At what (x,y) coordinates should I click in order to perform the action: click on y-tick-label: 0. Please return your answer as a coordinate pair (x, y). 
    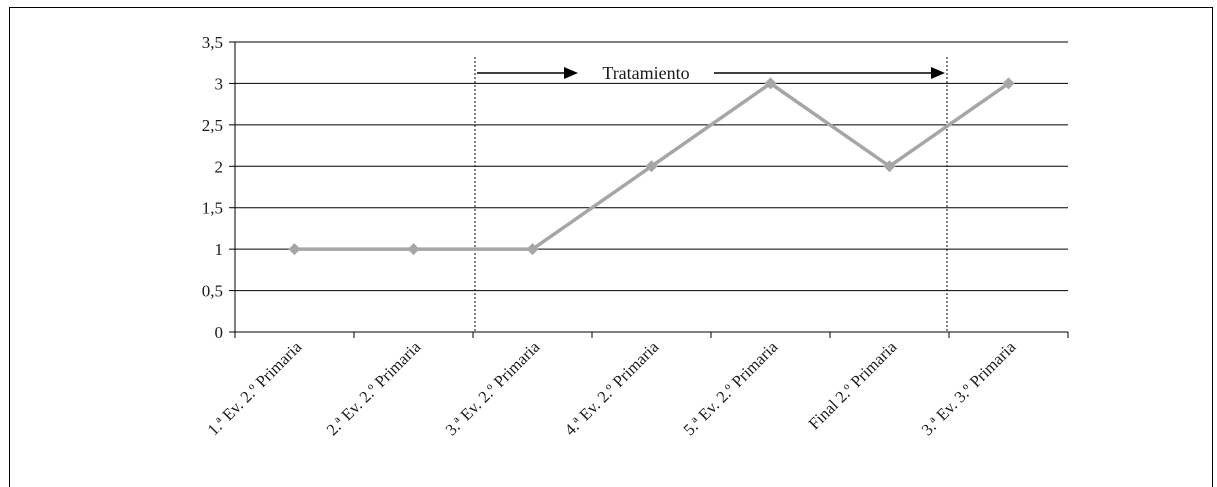
    Looking at the image, I should click on (219, 332).